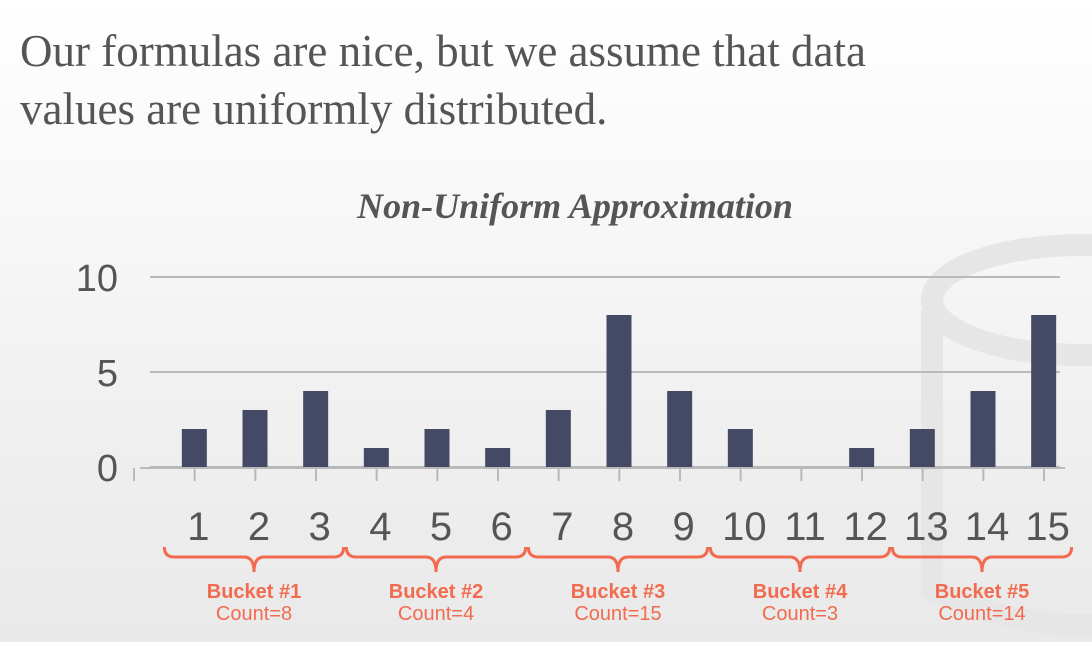 The image size is (1092, 650). Describe the element at coordinates (618, 592) in the screenshot. I see `bucket-name: Bucket #3` at that location.